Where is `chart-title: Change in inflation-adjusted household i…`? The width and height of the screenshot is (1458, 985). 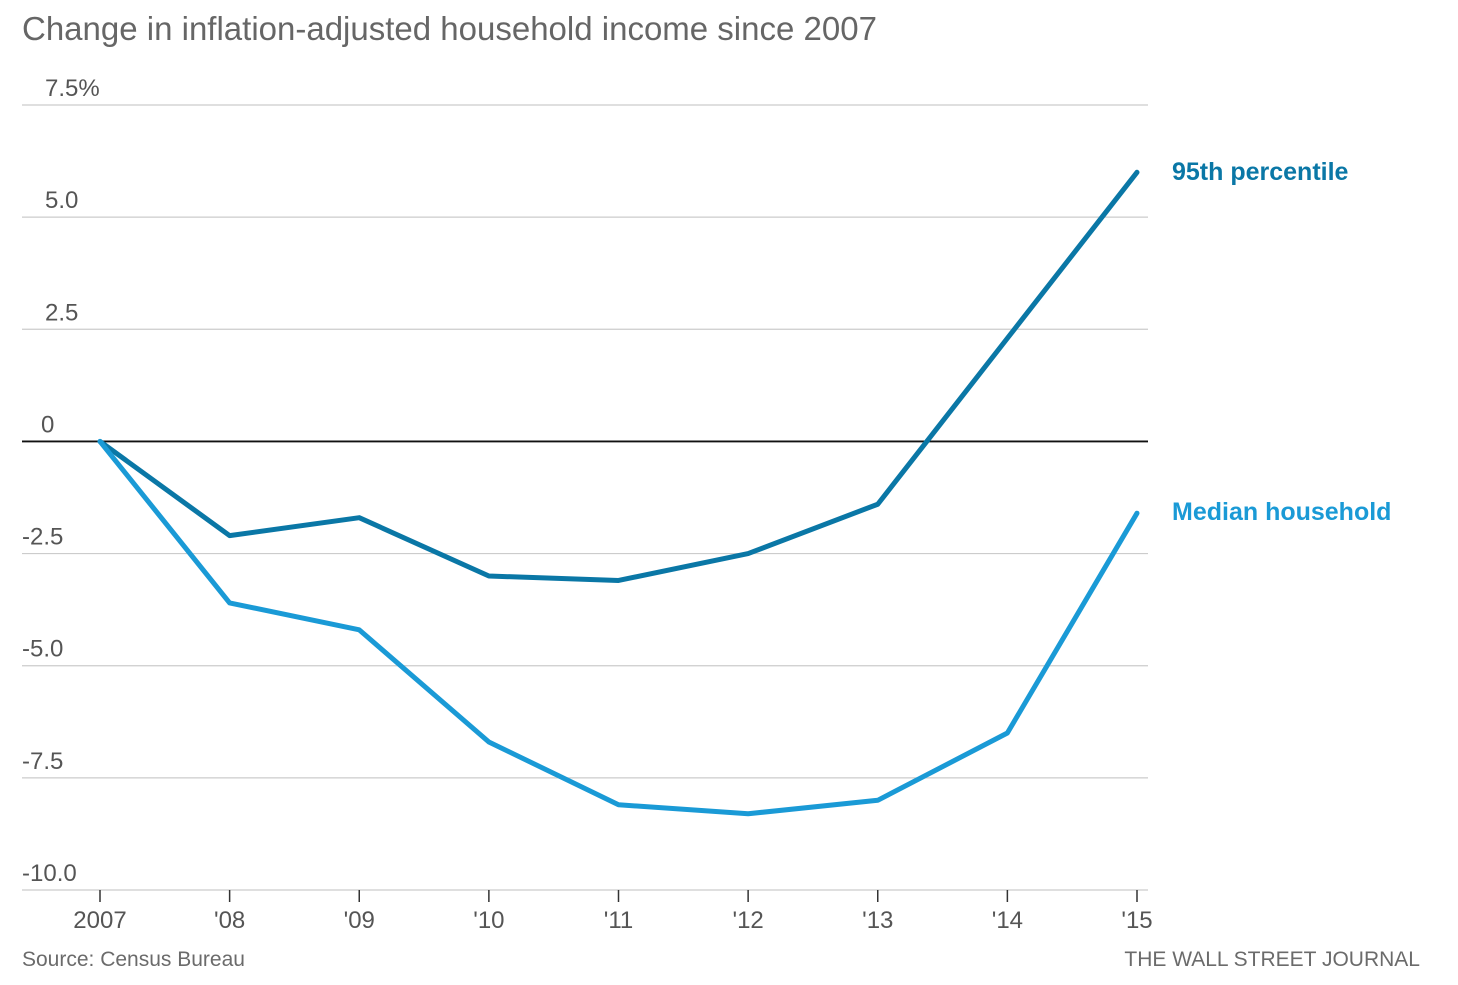 chart-title: Change in inflation-adjusted household i… is located at coordinates (449, 28).